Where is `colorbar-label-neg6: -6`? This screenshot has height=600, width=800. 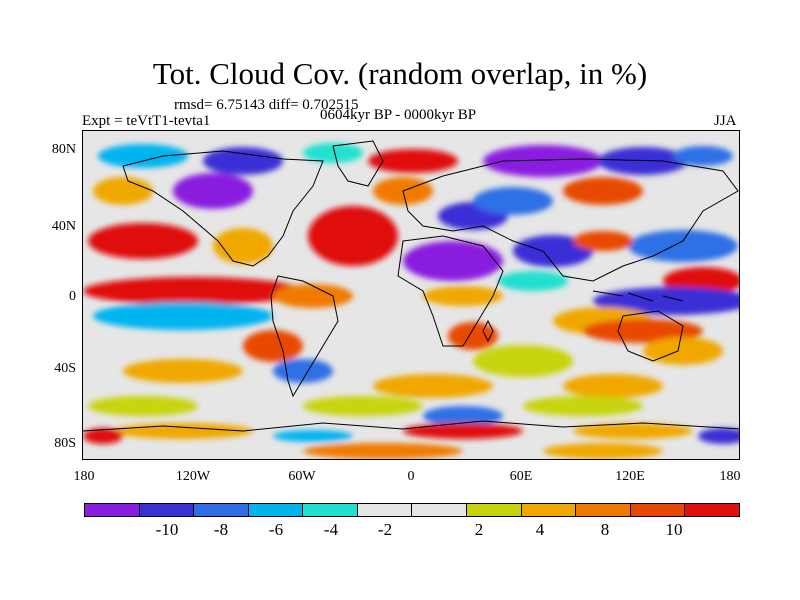
colorbar-label-neg6: -6 is located at coordinates (276, 529).